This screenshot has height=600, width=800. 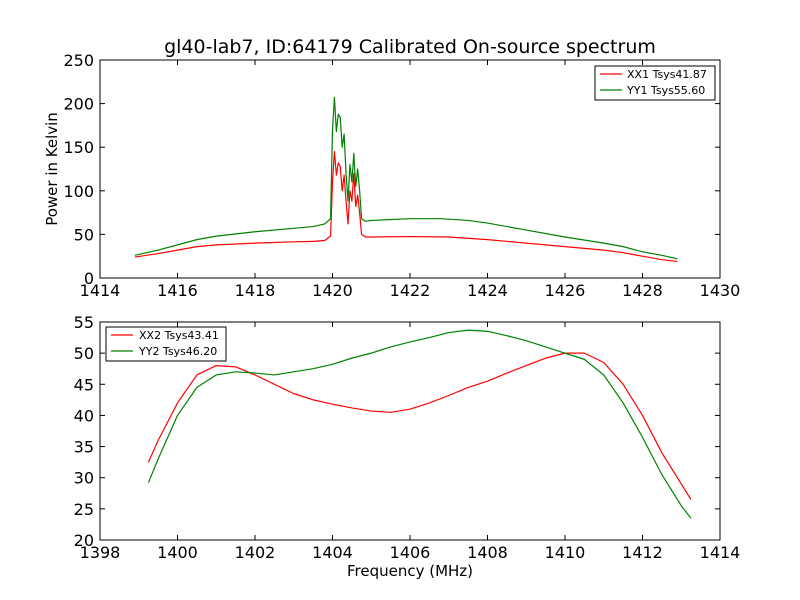 I want to click on bottom-legend-box, so click(x=166, y=344).